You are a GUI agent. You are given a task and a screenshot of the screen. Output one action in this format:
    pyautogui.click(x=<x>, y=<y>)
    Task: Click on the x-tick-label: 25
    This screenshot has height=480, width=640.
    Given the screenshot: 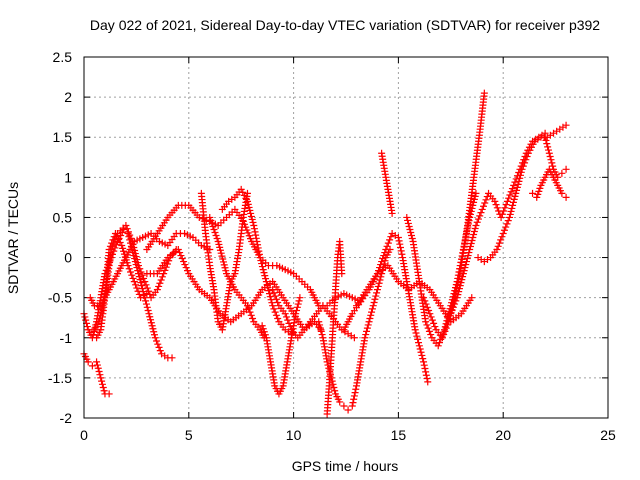 What is the action you would take?
    pyautogui.click(x=608, y=435)
    